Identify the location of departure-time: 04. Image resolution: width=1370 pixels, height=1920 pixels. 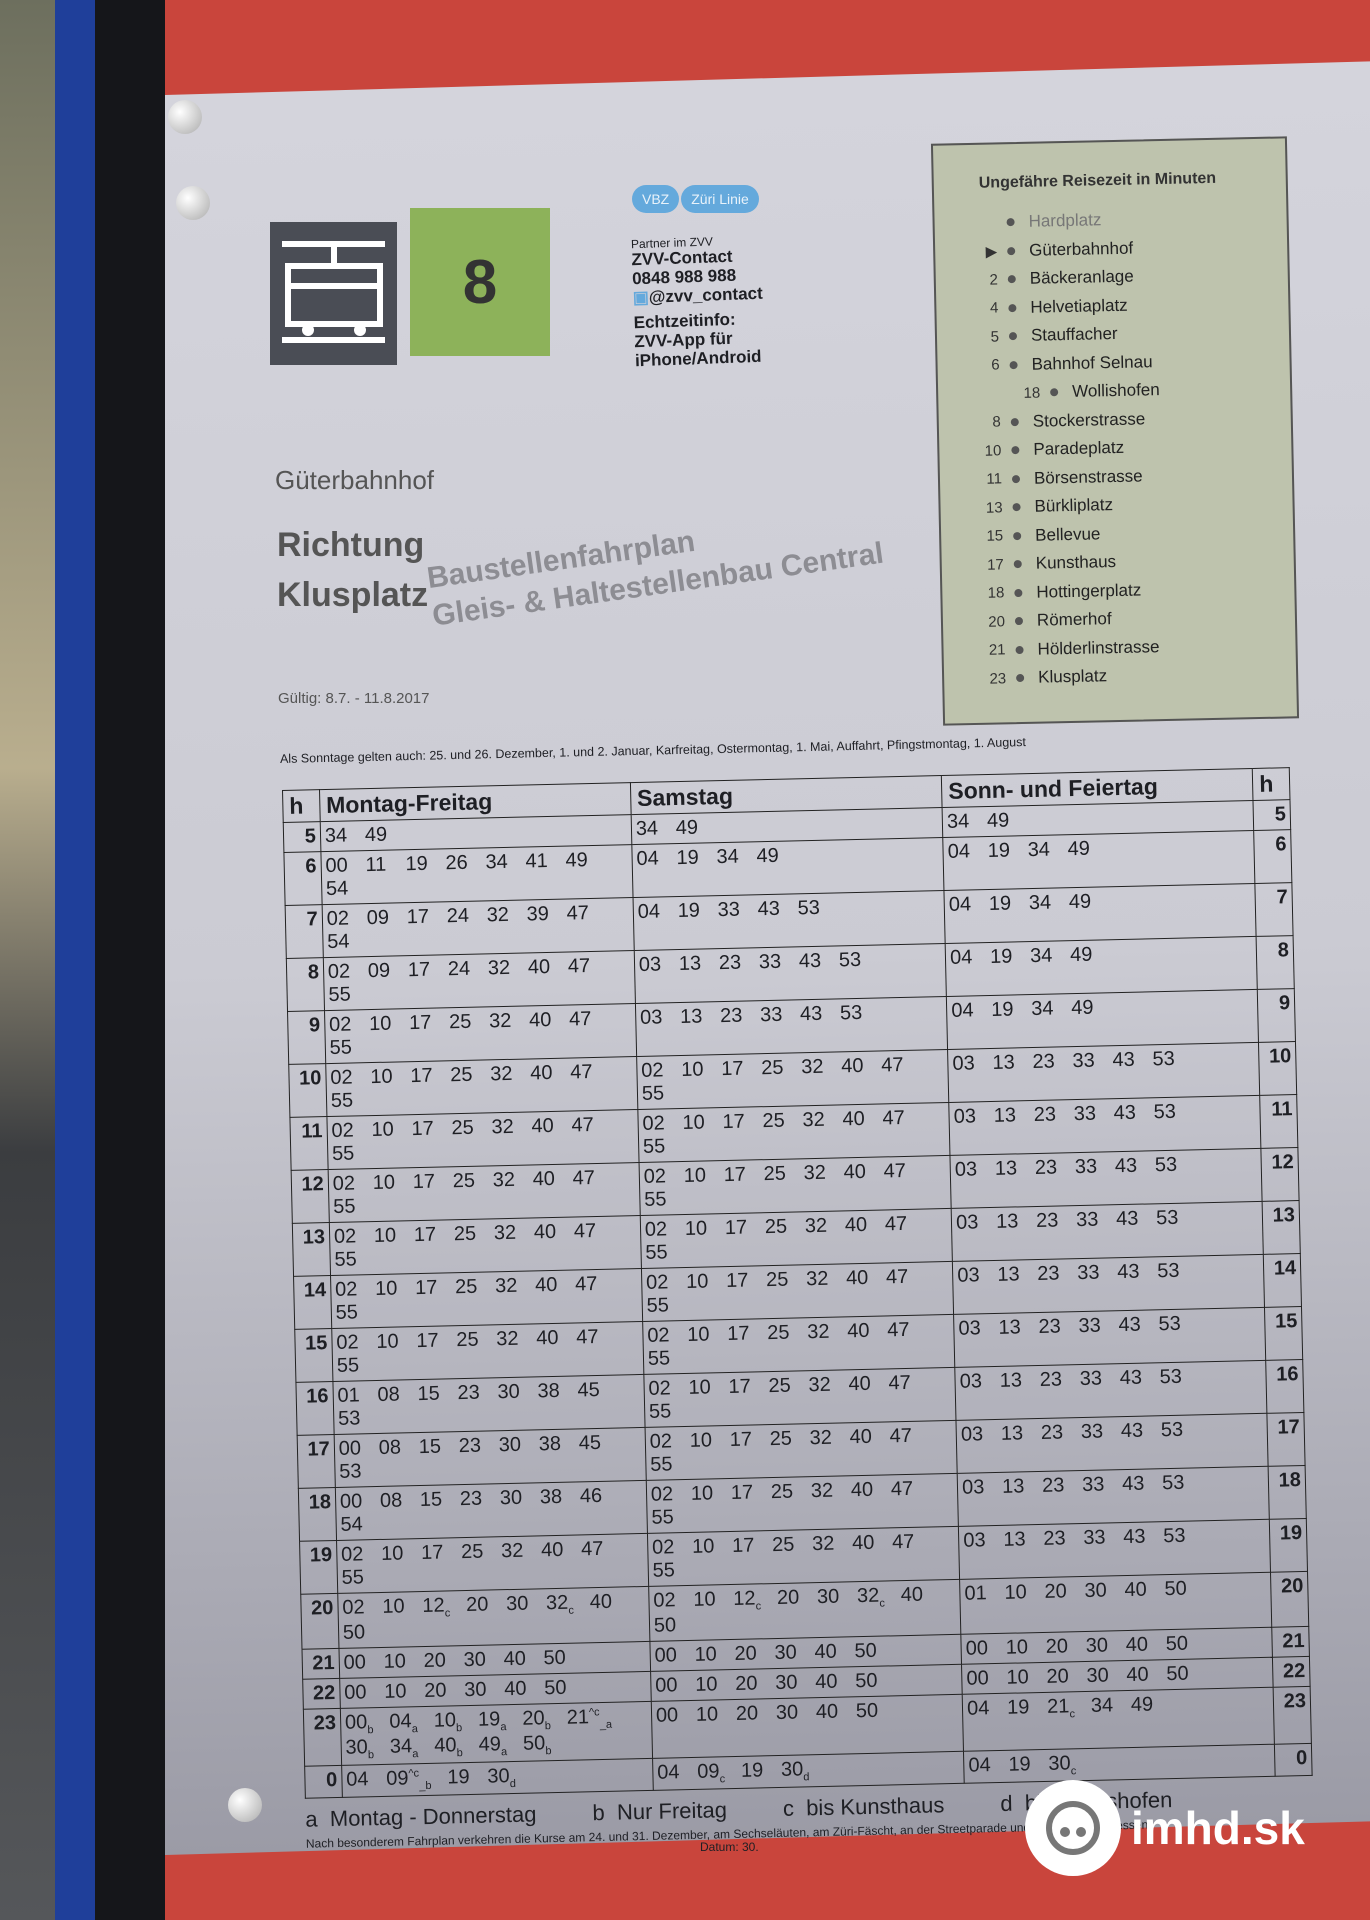
(962, 1010).